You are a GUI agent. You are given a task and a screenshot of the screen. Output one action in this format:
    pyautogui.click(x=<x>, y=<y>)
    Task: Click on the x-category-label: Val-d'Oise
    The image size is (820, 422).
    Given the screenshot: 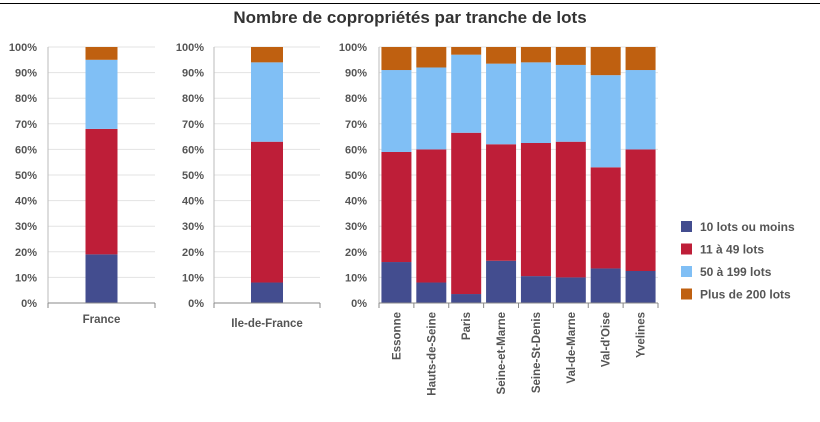 What is the action you would take?
    pyautogui.click(x=607, y=339)
    